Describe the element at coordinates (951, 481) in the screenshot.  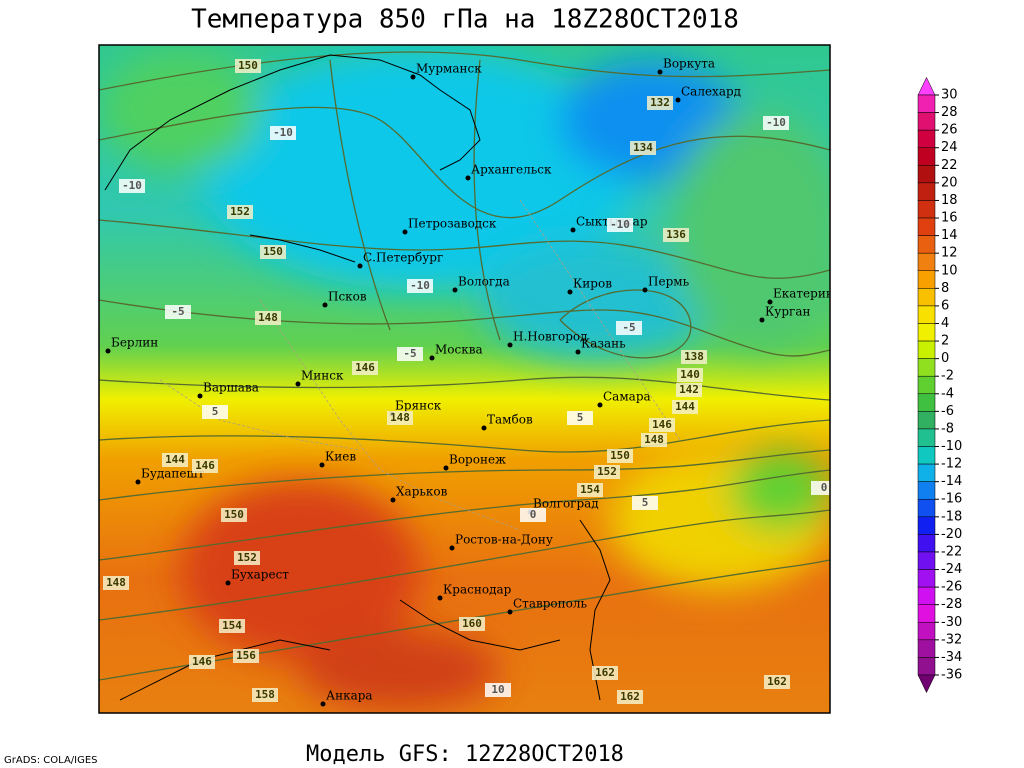
I see `colorbar-label: -14` at that location.